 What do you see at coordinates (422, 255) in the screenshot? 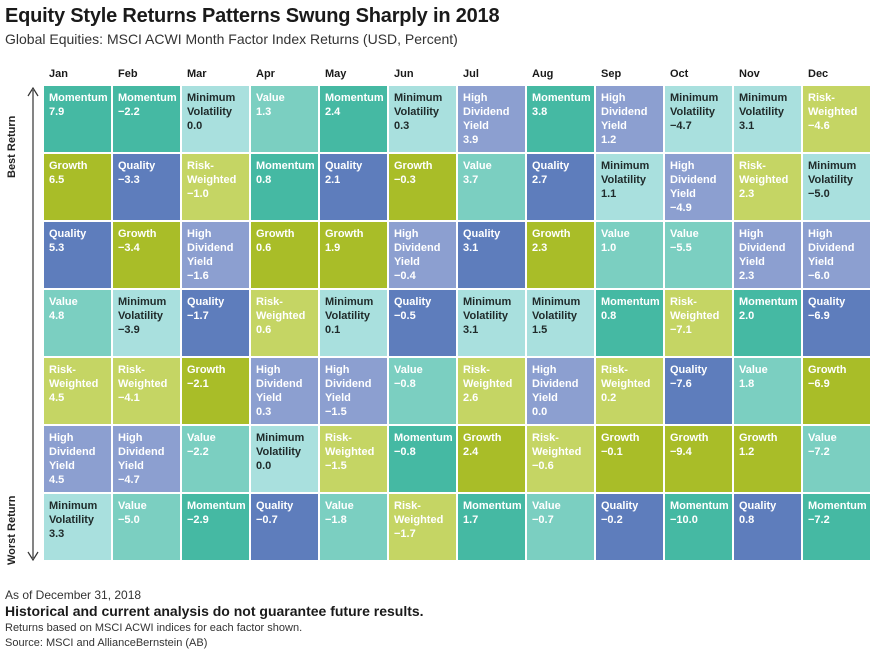
I see `factor-cell: High Dividend Yield −0.4` at bounding box center [422, 255].